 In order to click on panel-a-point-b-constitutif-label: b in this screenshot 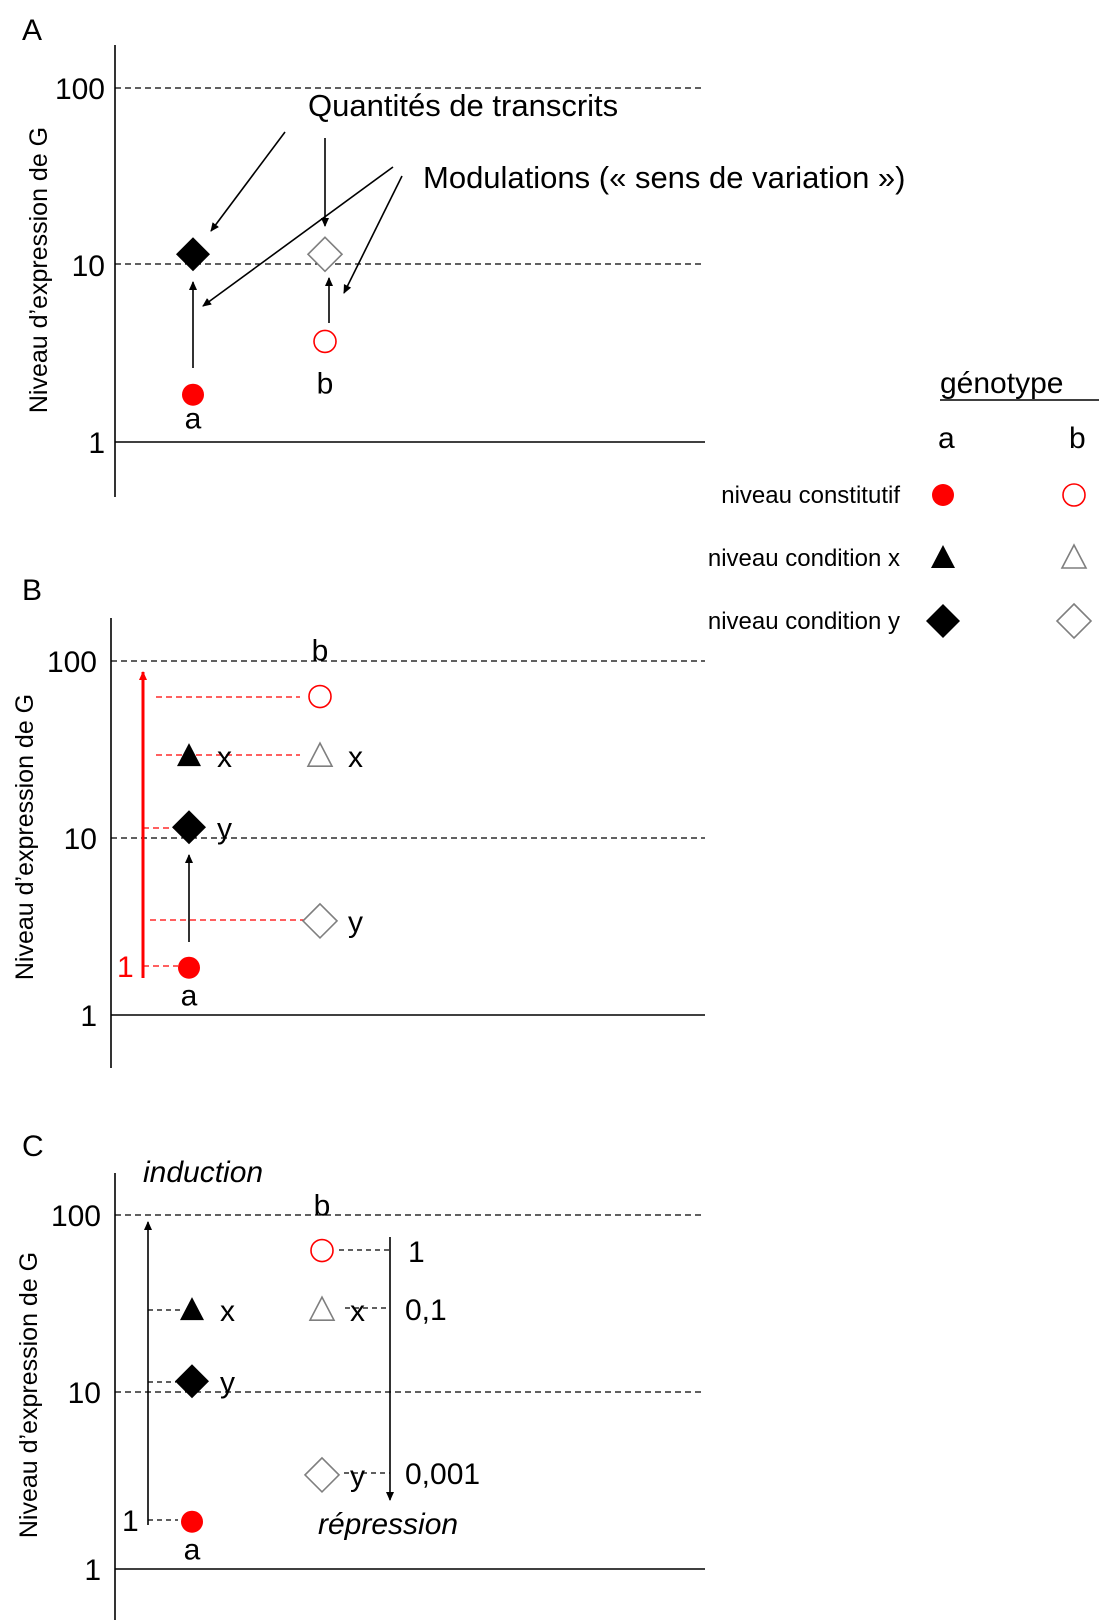, I will do `click(325, 383)`.